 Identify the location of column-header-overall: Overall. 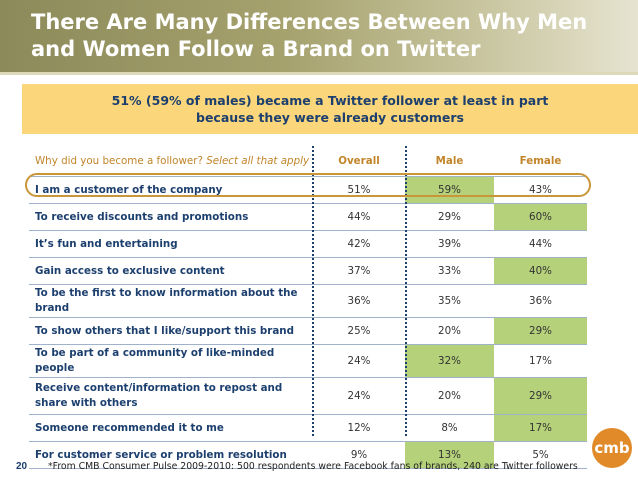
(359, 161).